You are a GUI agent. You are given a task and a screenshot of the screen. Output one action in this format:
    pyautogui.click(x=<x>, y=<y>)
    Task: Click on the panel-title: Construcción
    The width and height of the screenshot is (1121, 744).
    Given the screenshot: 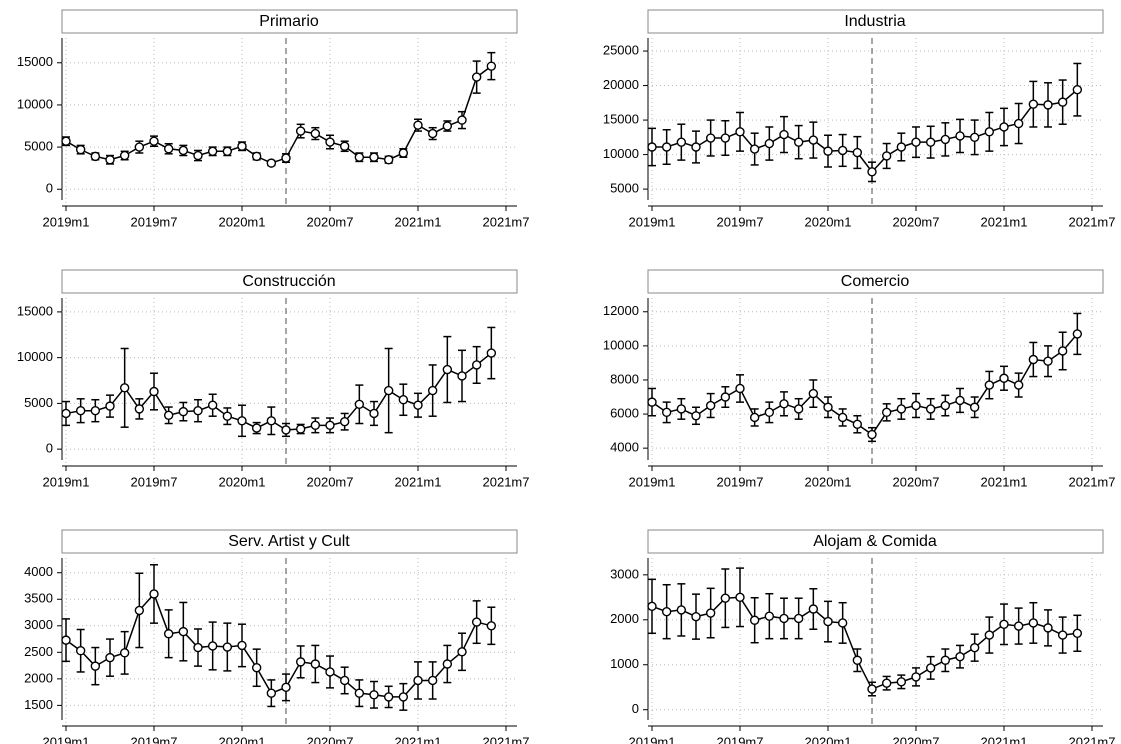 What is the action you would take?
    pyautogui.click(x=288, y=281)
    